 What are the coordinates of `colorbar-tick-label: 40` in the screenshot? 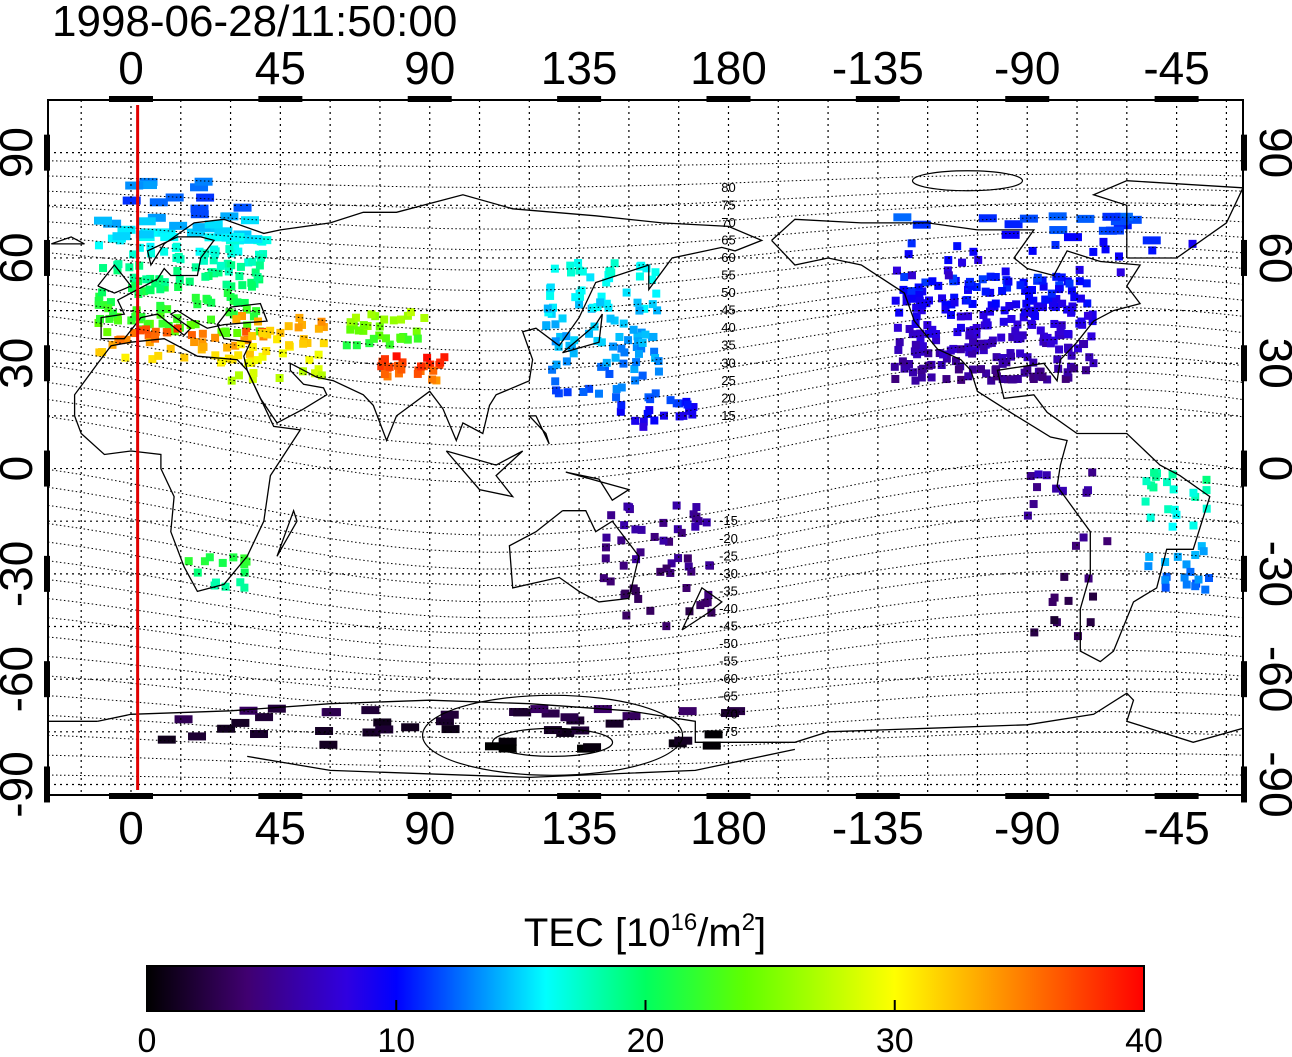 It's located at (1144, 1039).